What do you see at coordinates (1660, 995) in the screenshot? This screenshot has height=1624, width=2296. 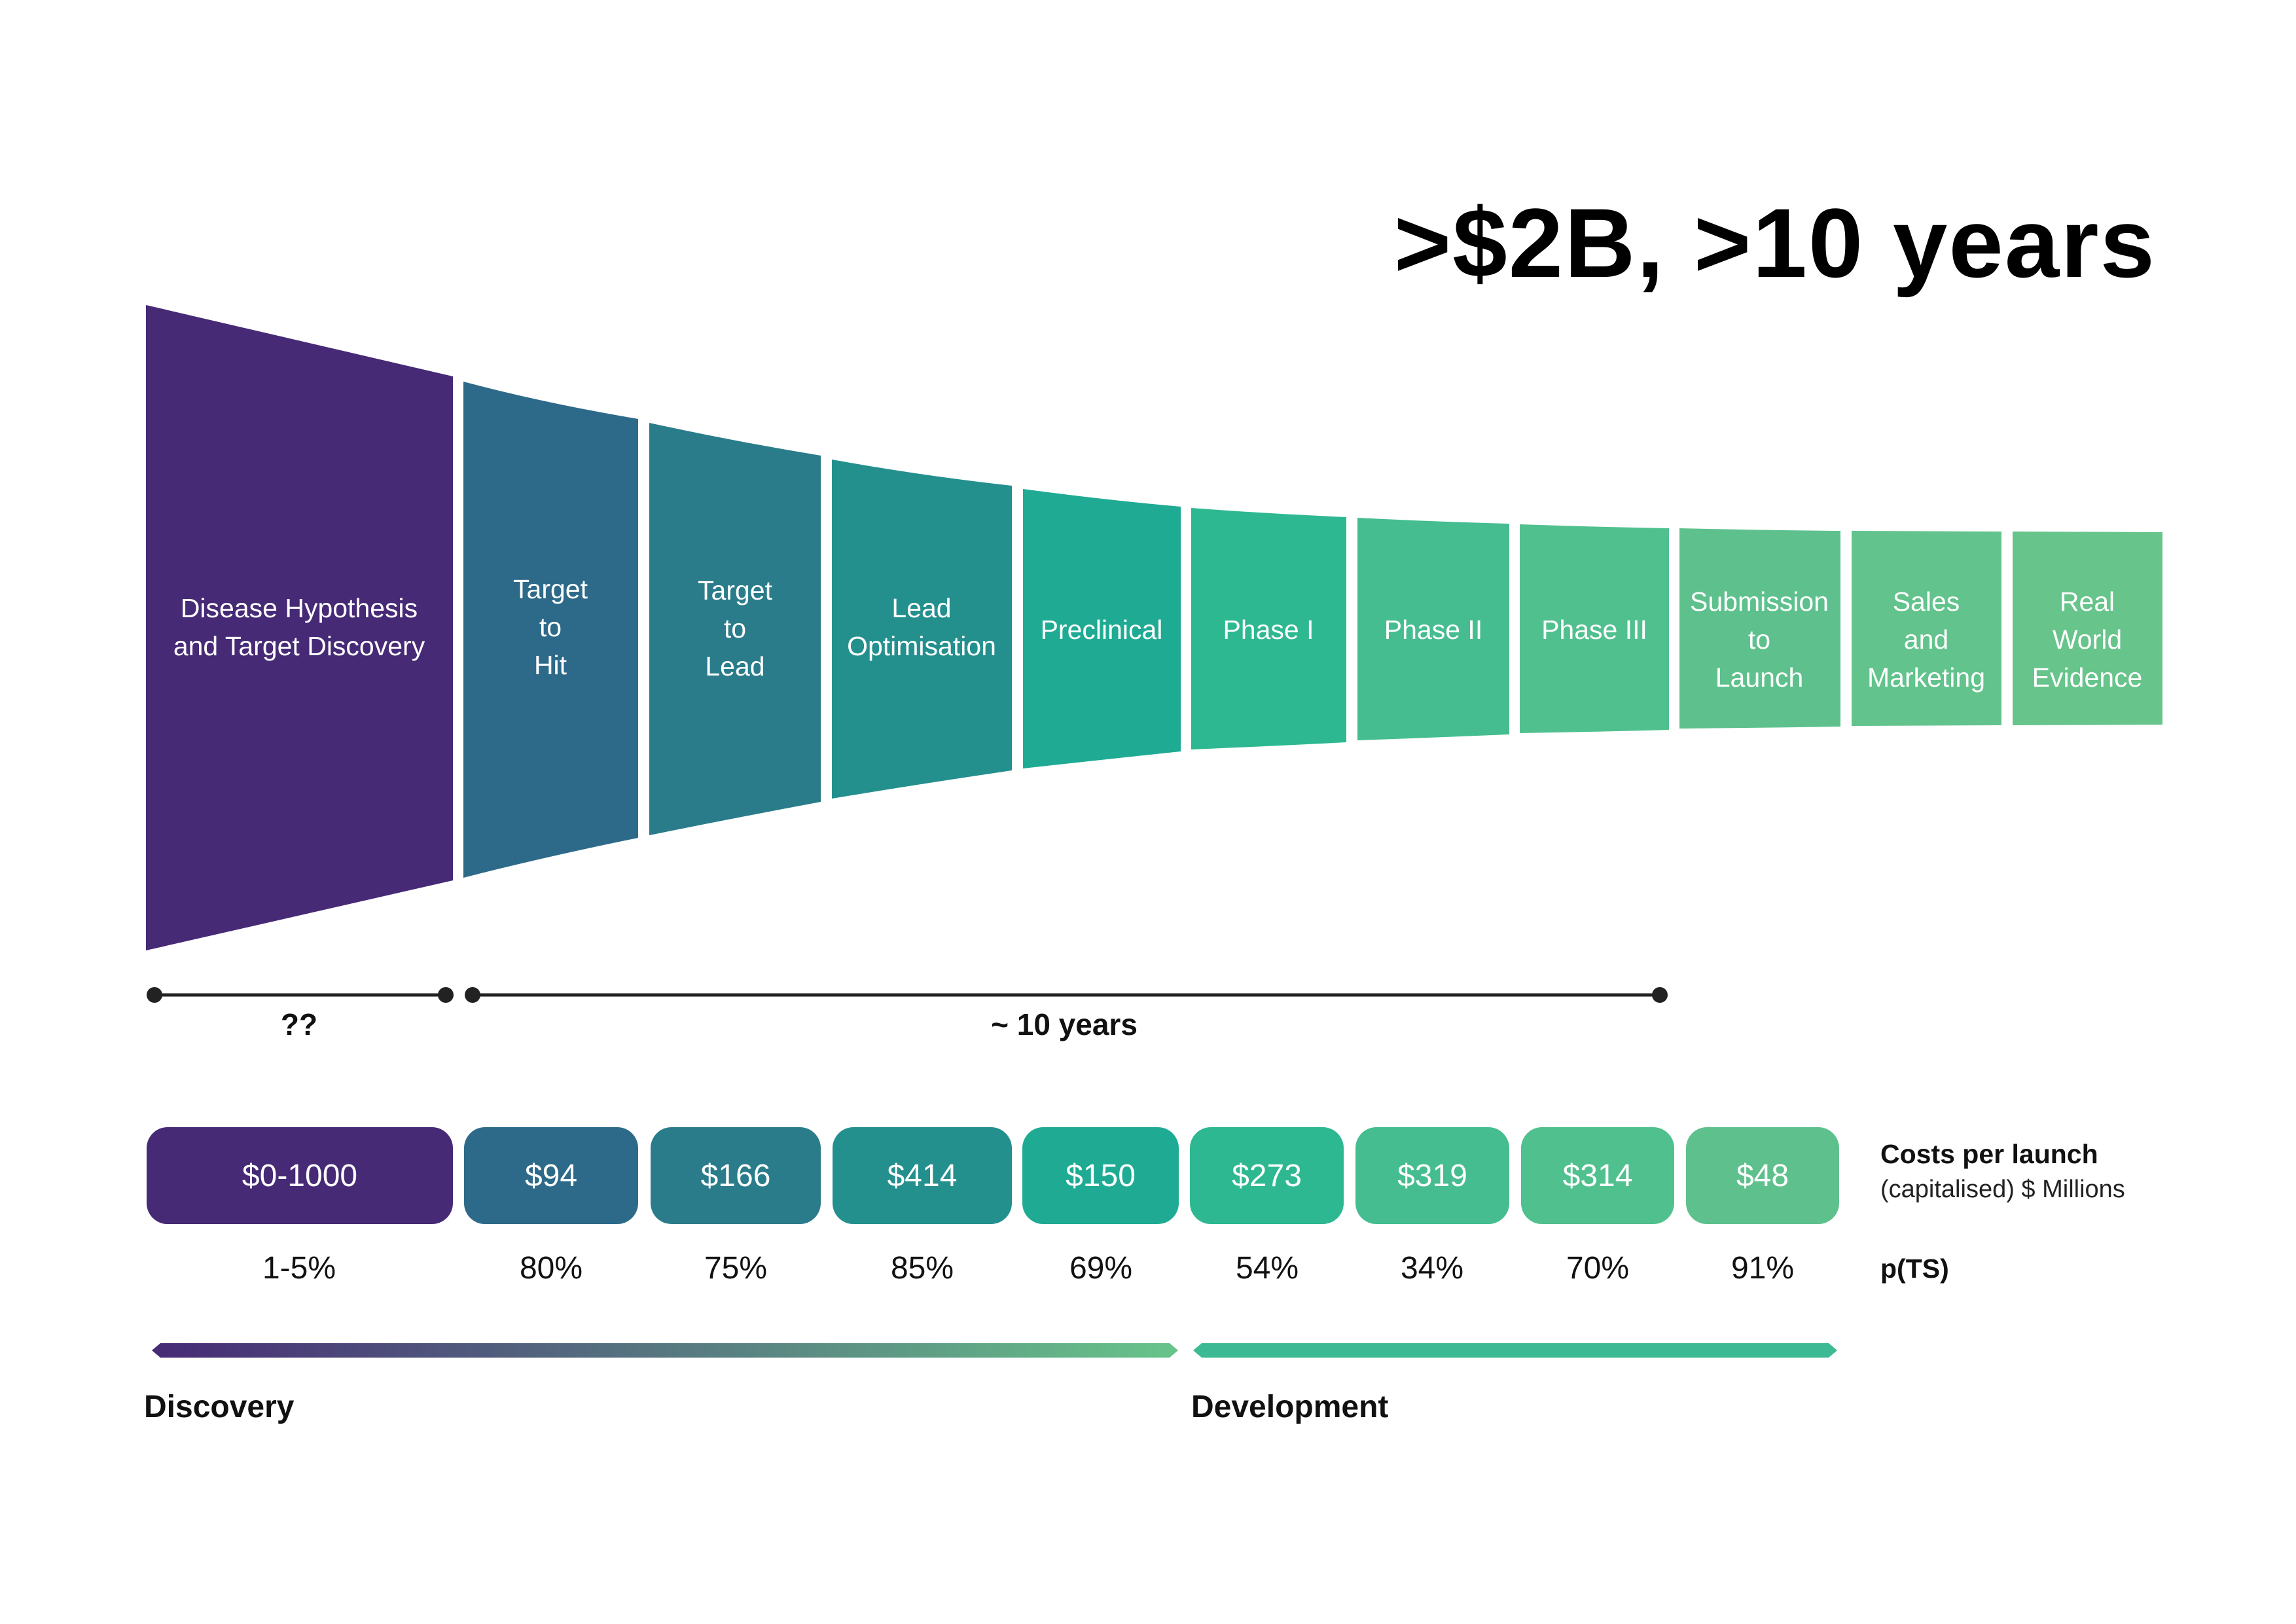 I see `development-timeline-end-dot` at bounding box center [1660, 995].